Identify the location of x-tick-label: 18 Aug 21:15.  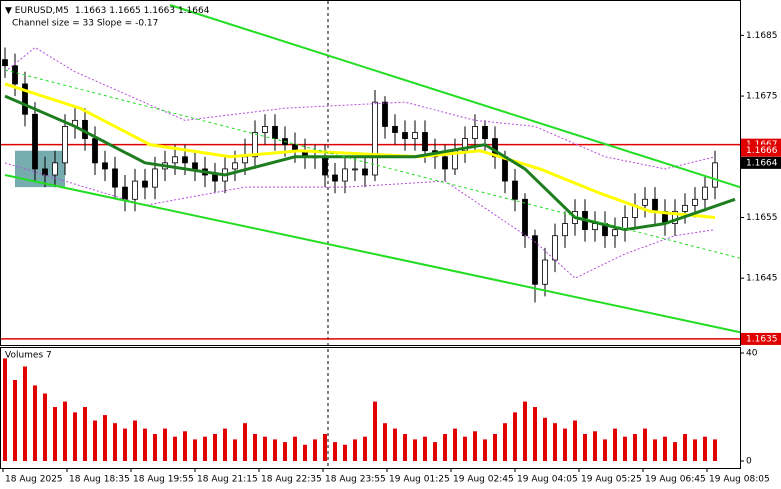
(227, 480).